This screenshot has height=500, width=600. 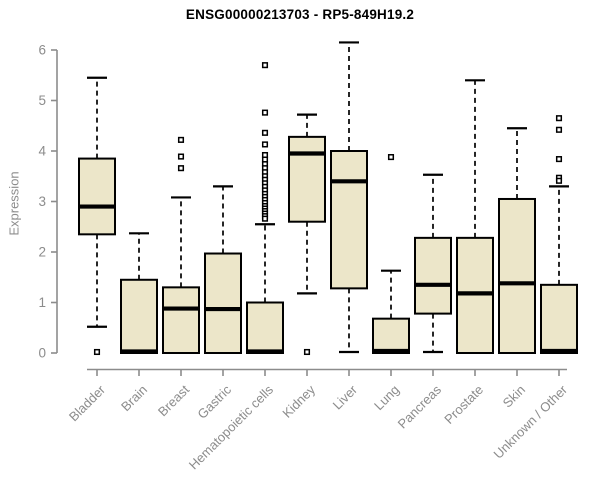 I want to click on chart-title: ENSG00000213703 - RP5-849H19.2, so click(x=300, y=14).